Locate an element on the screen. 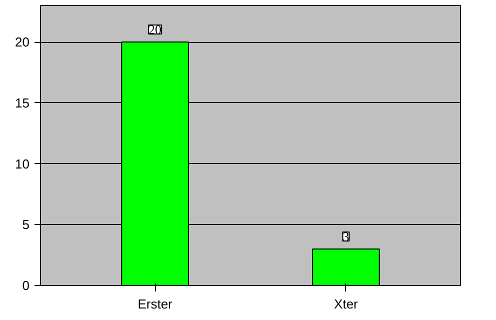 This screenshot has height=320, width=496. y-tick-label: 15 is located at coordinates (22, 102).